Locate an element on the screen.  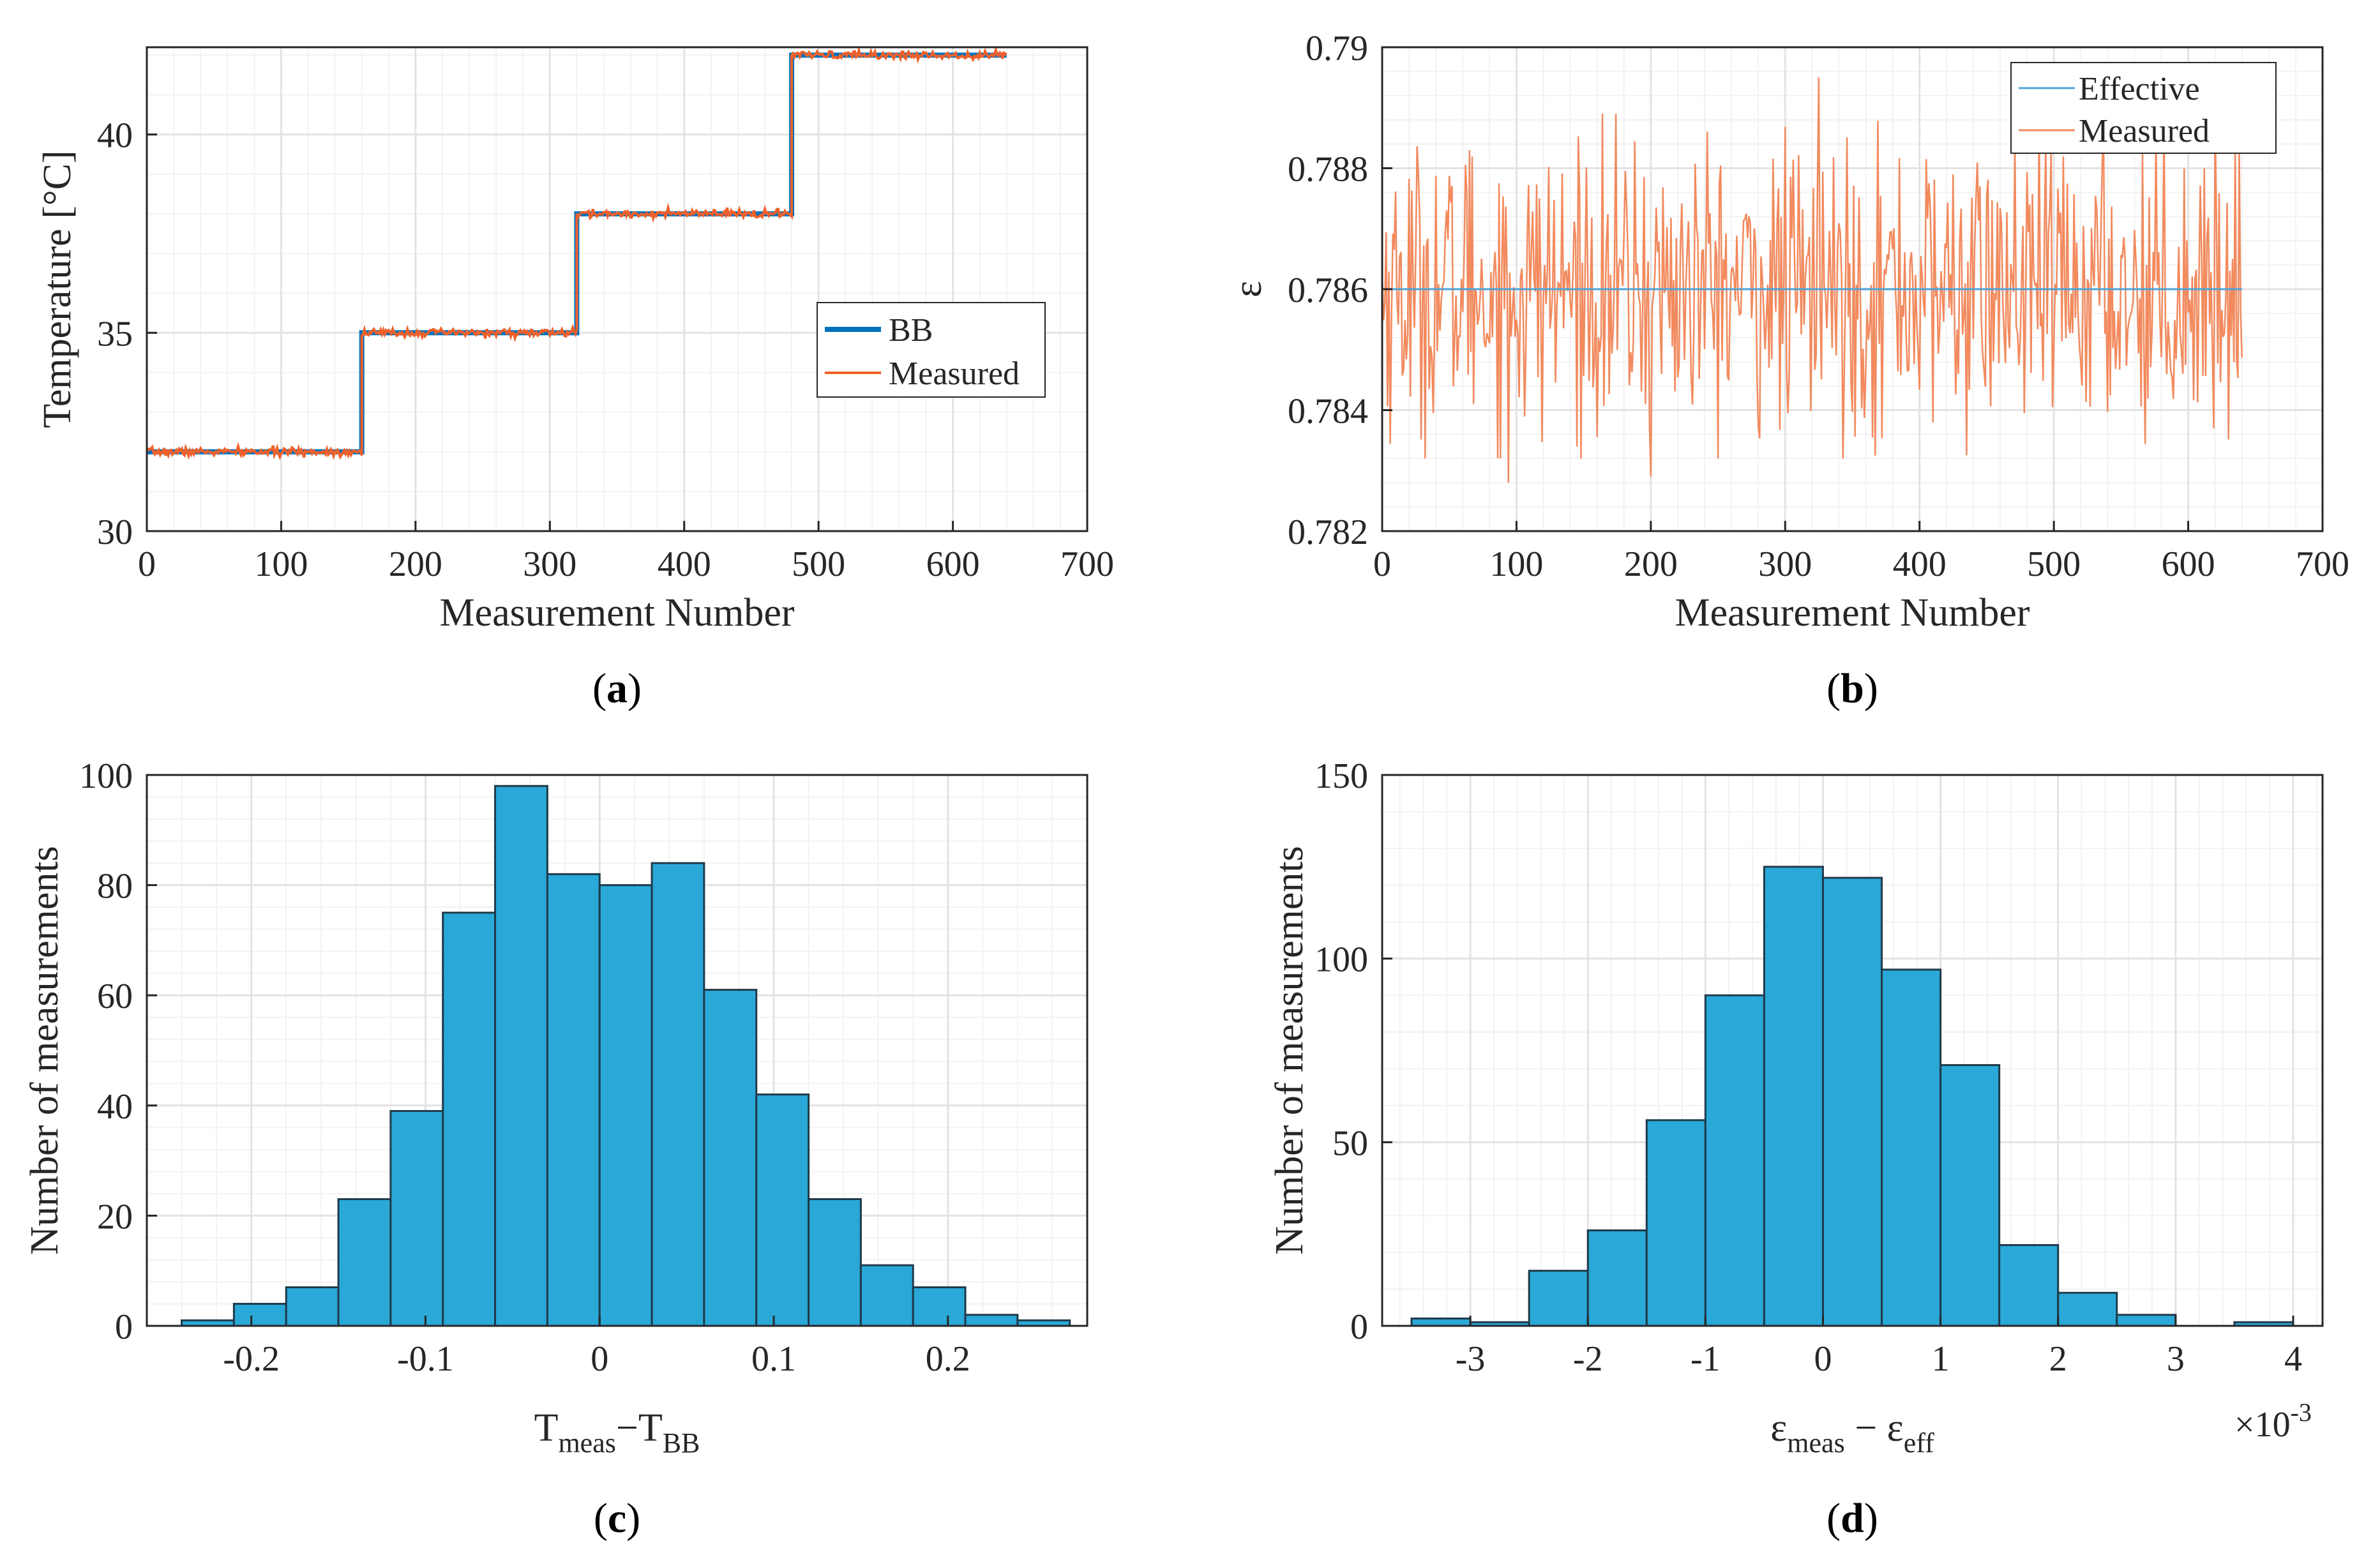
caption-letter: a is located at coordinates (617, 688).